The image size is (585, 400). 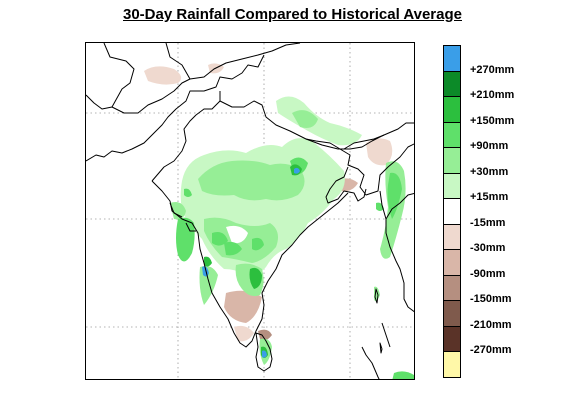 I want to click on legend-label: +210mm, so click(x=492, y=95).